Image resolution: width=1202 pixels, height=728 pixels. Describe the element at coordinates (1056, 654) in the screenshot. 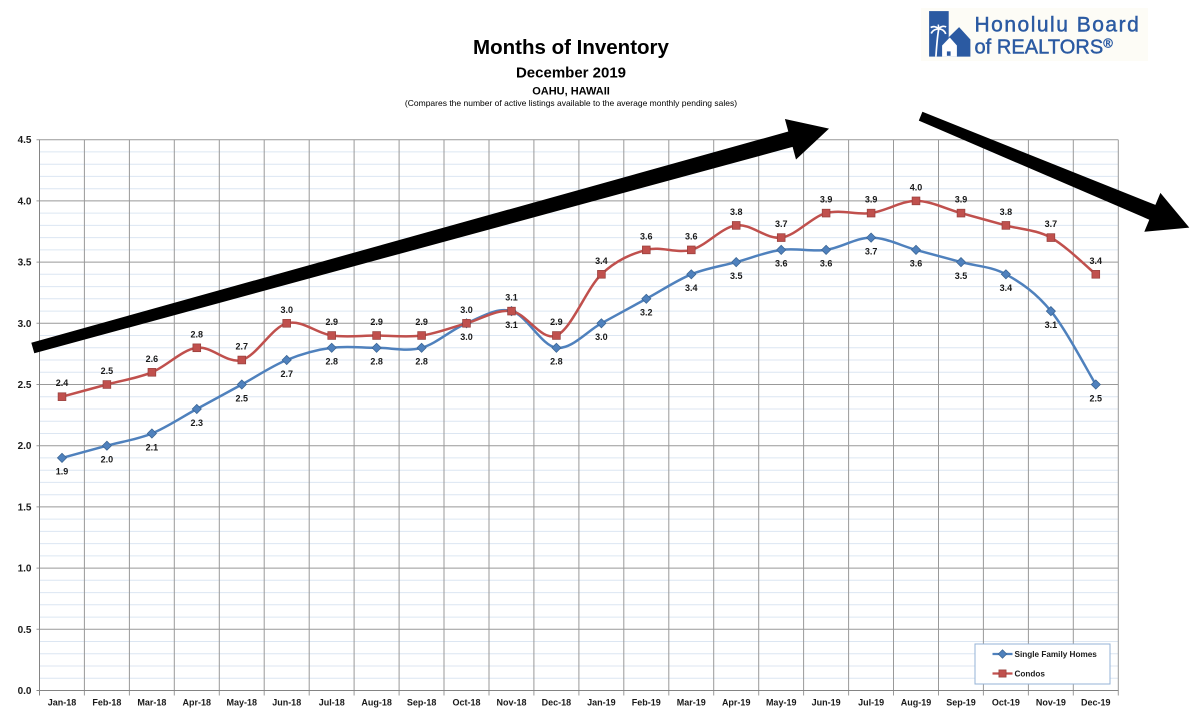

I see `svg-text: Single Family Homes` at that location.